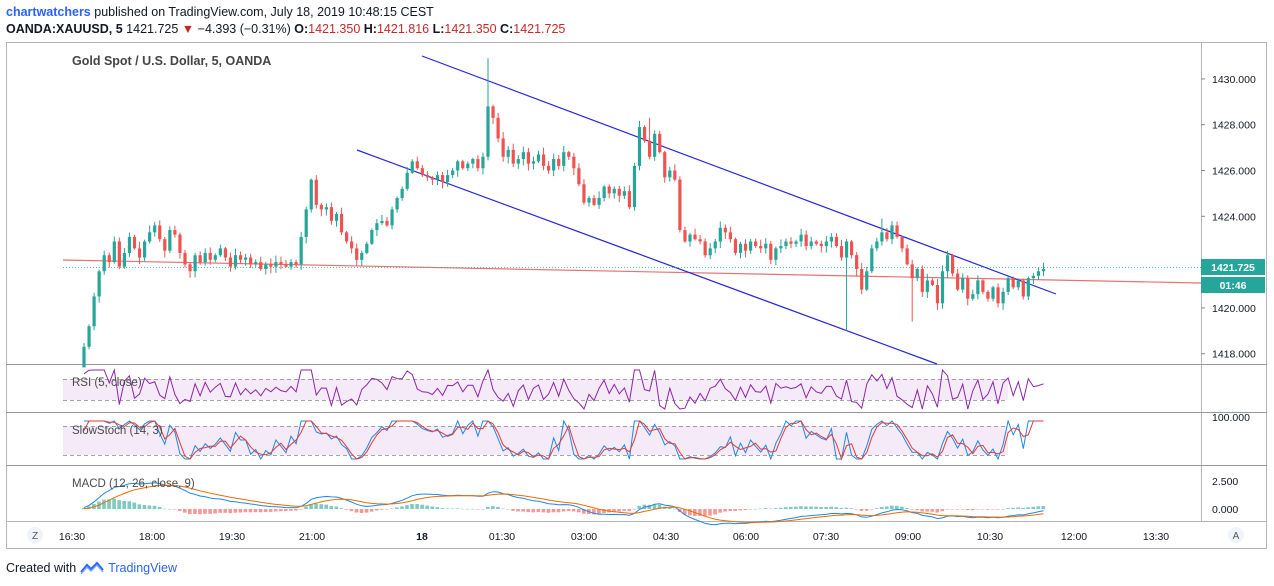 Image resolution: width=1274 pixels, height=586 pixels. Describe the element at coordinates (1234, 172) in the screenshot. I see `price-tick-label: 1426.000` at that location.